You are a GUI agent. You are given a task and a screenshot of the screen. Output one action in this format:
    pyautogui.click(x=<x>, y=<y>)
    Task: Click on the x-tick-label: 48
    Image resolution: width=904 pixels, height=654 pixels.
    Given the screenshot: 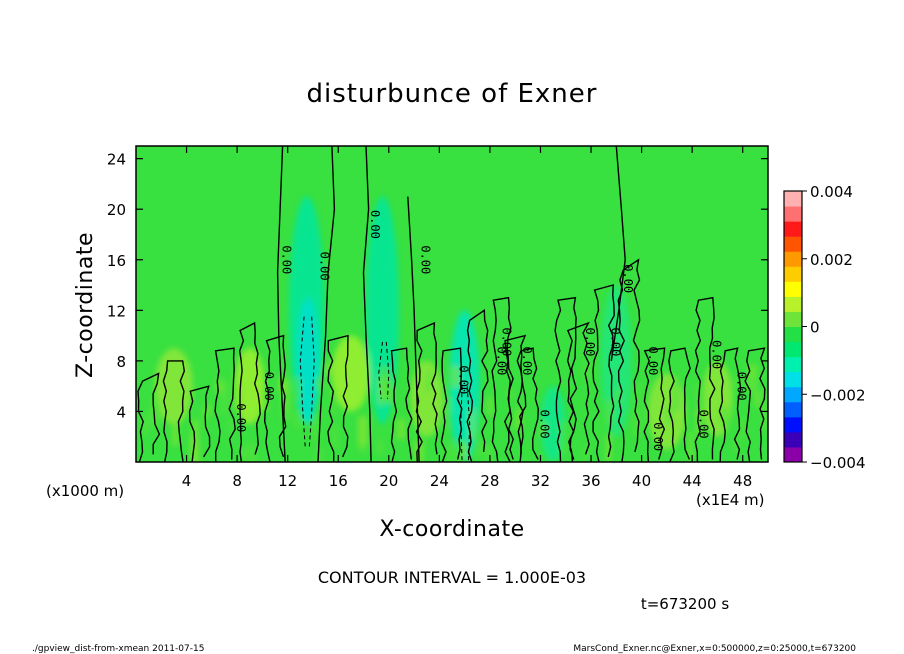 What is the action you would take?
    pyautogui.click(x=742, y=481)
    